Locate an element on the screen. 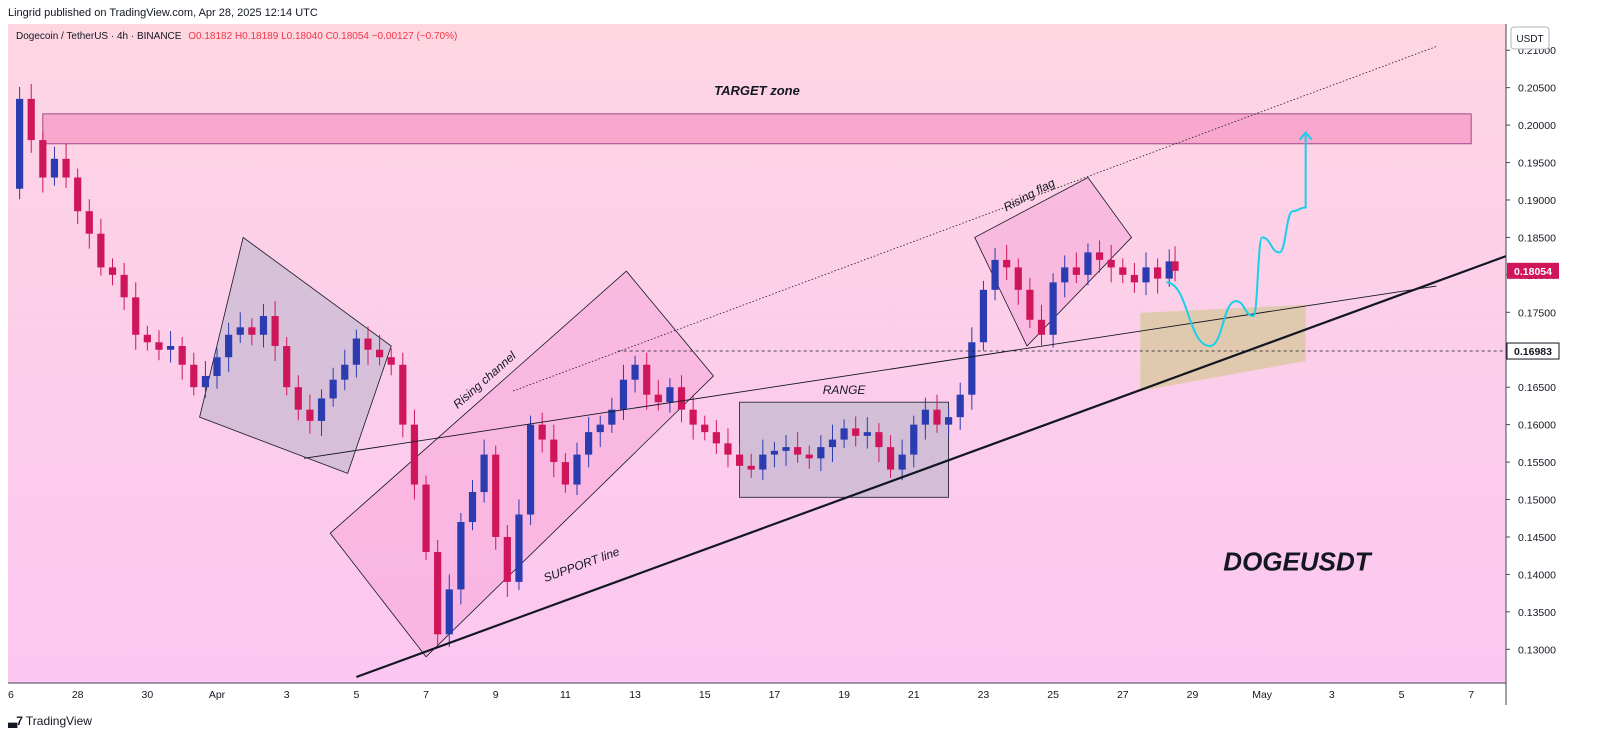 This screenshot has width=1600, height=751. x-tick-label: Apr is located at coordinates (217, 695).